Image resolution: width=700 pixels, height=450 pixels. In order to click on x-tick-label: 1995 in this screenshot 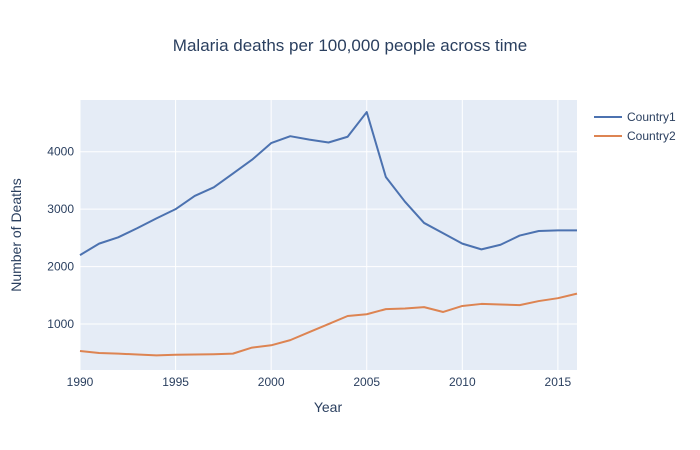, I will do `click(175, 382)`.